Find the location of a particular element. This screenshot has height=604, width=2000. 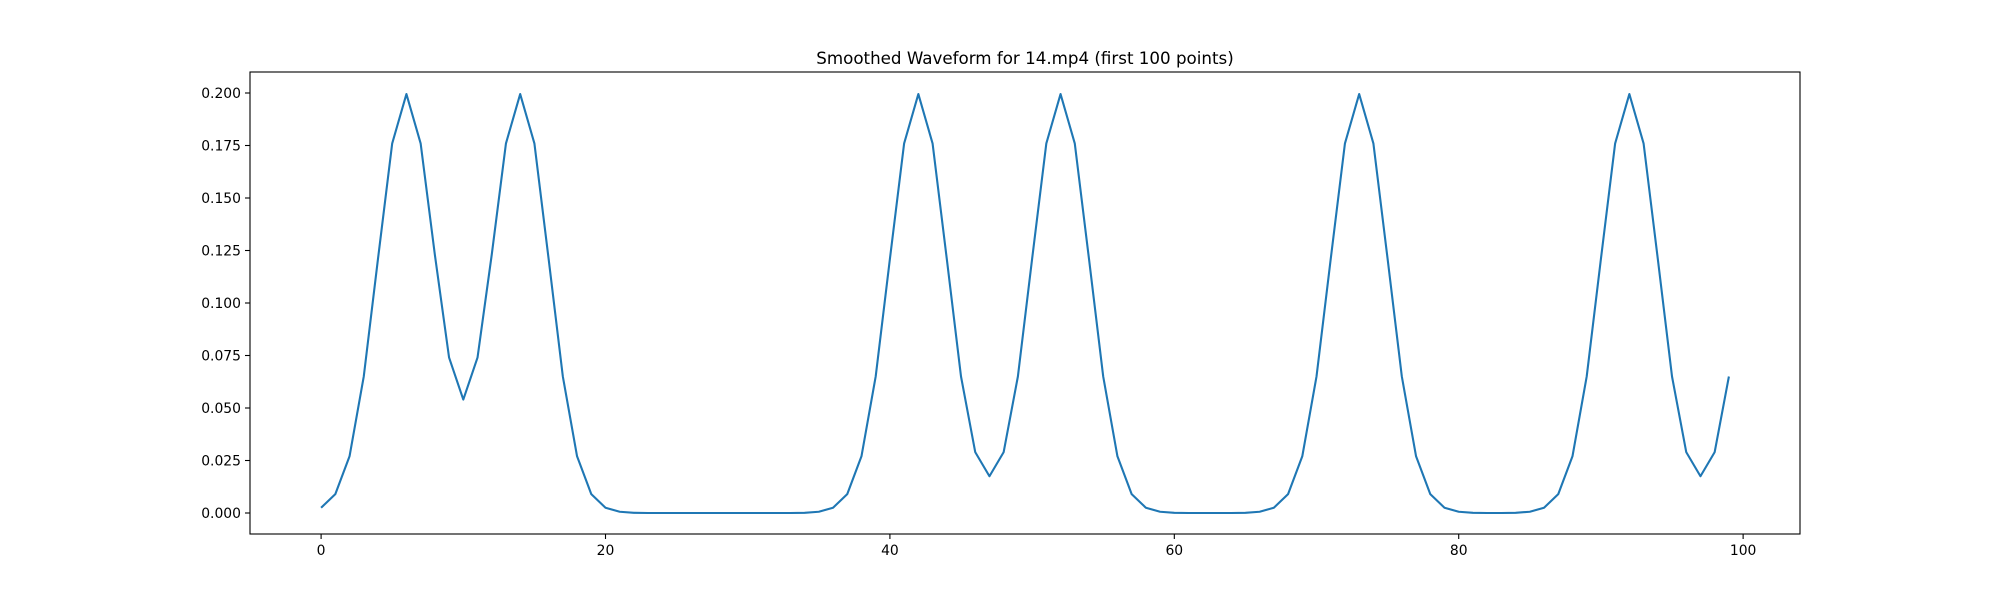

y-tick-label: 0.025 is located at coordinates (221, 462).